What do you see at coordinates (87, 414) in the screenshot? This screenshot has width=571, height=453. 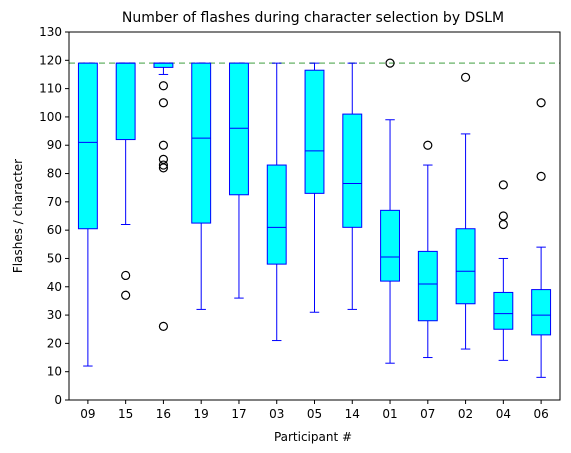 I see `x-tick-label: 09` at bounding box center [87, 414].